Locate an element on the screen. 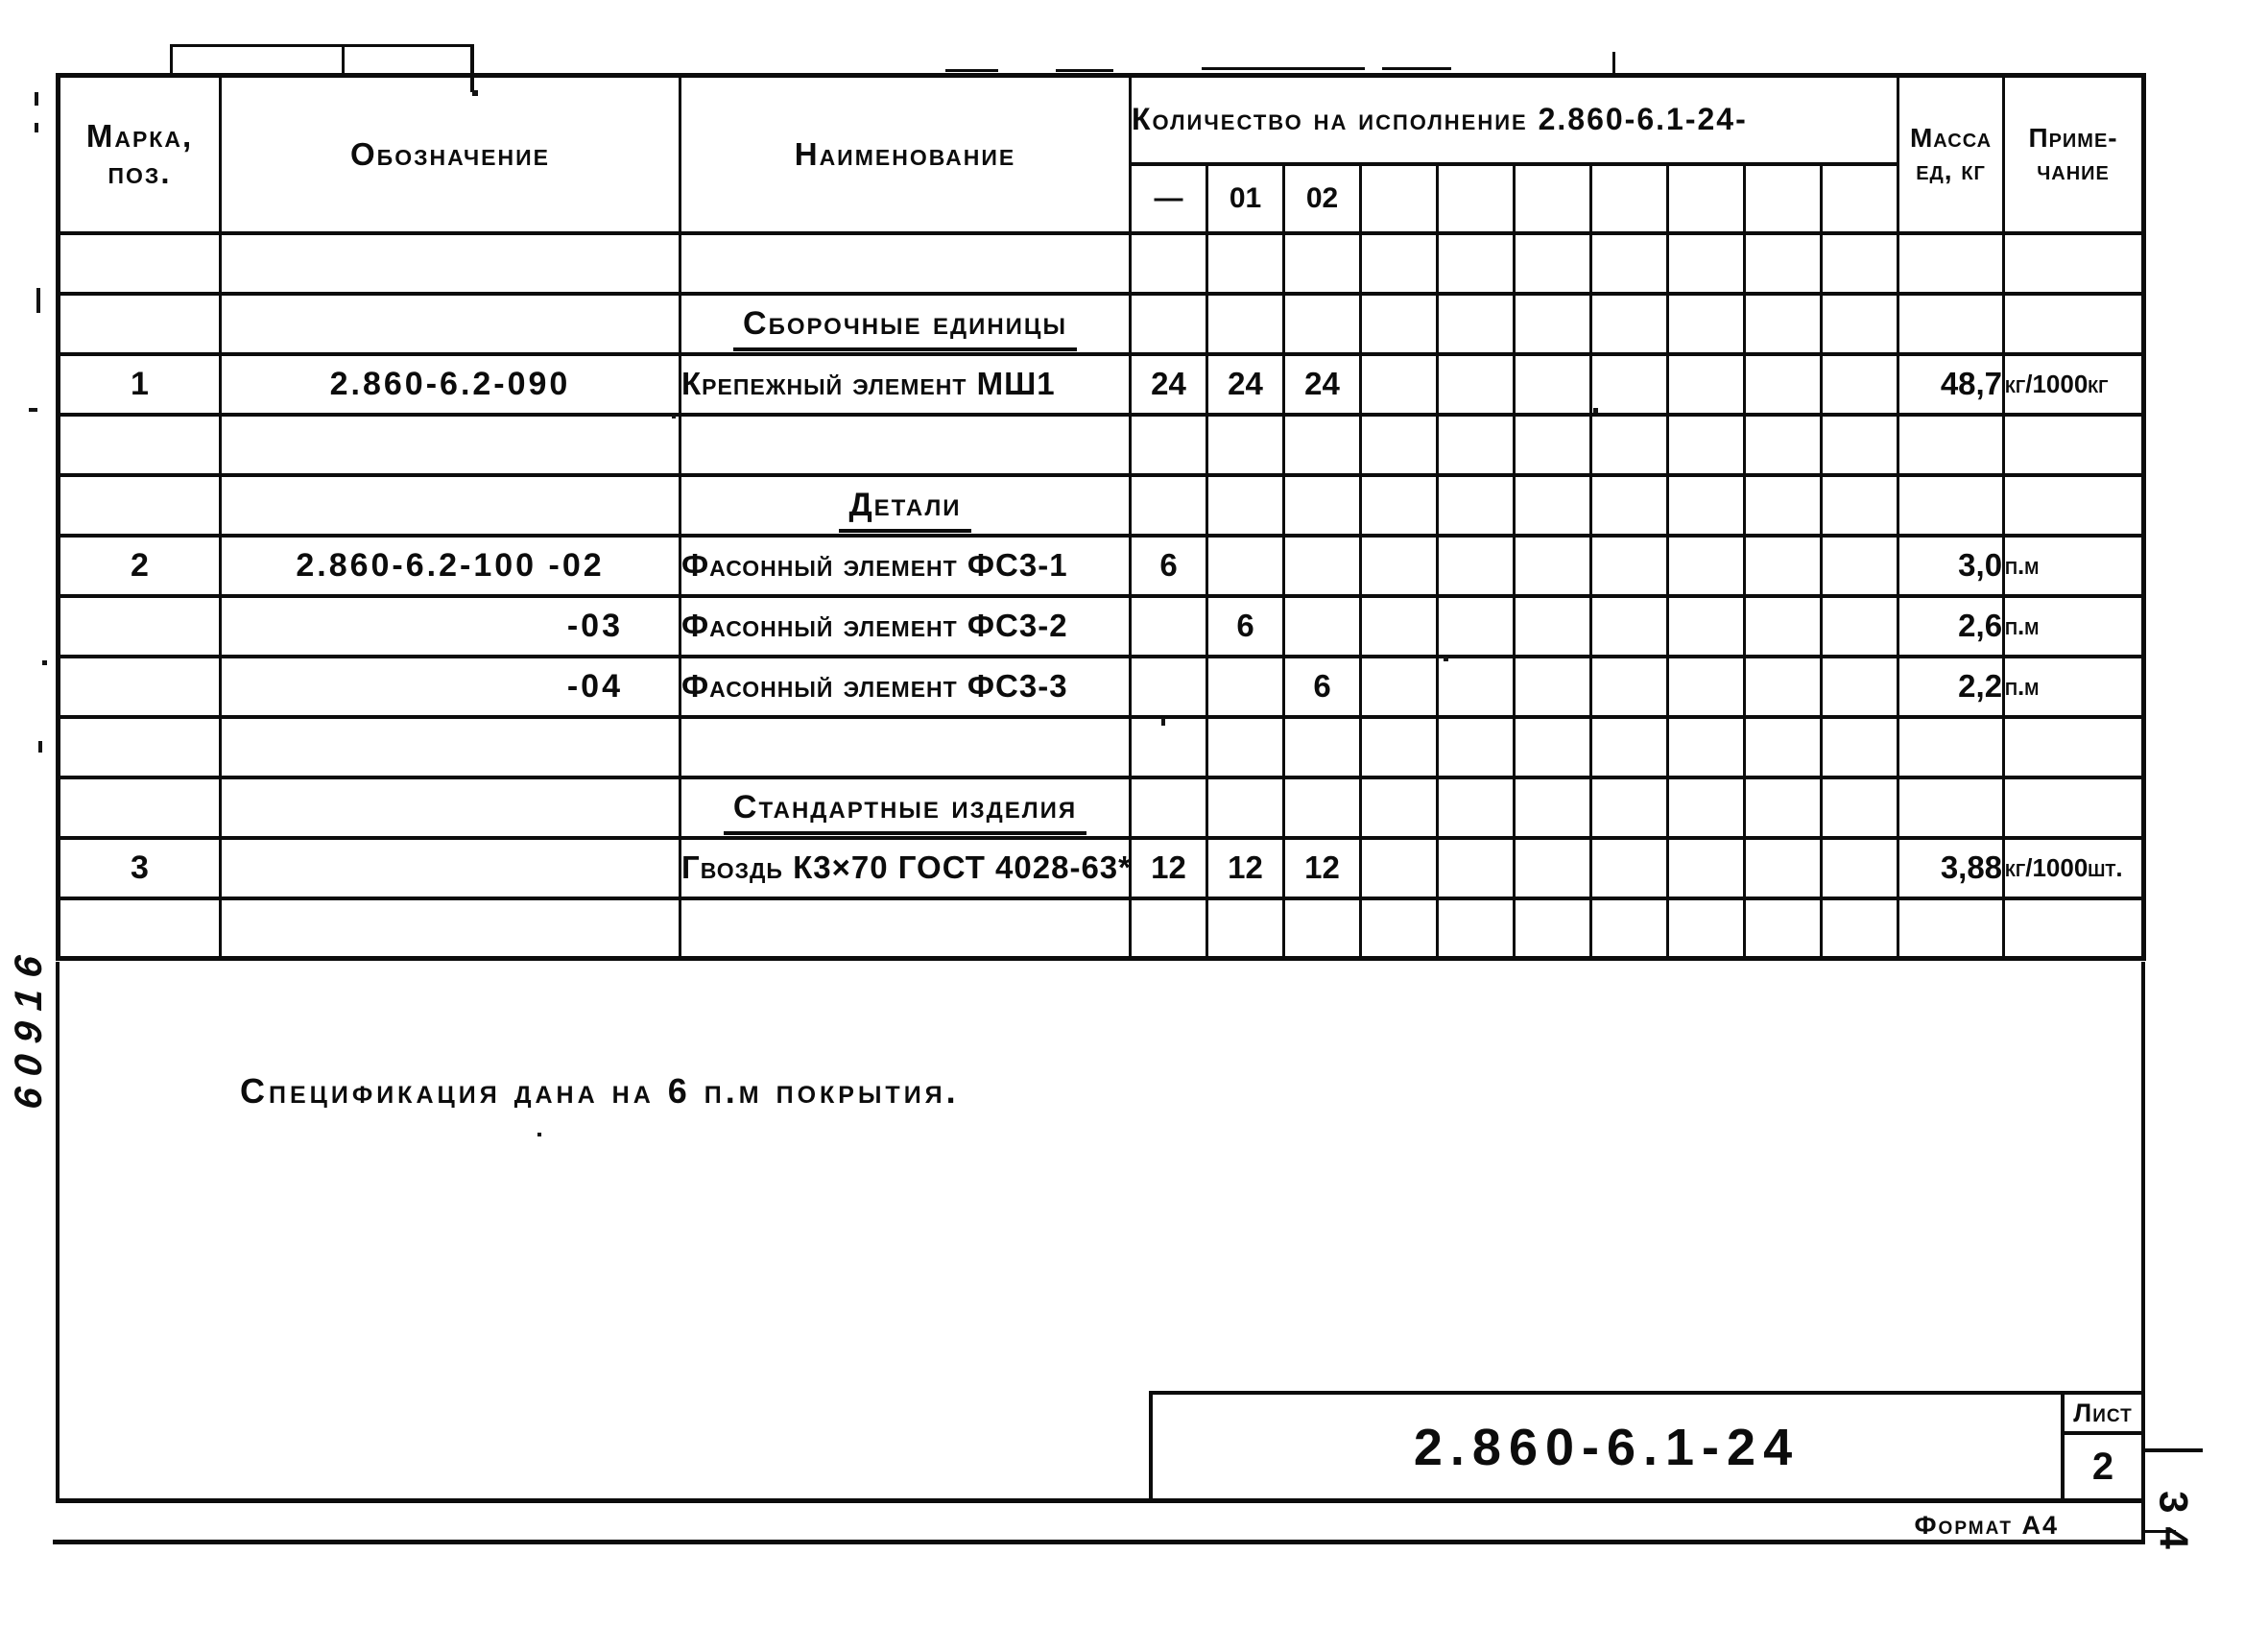 The height and width of the screenshot is (1626, 2268). section-title-cell: Стандартные изделия is located at coordinates (905, 808).